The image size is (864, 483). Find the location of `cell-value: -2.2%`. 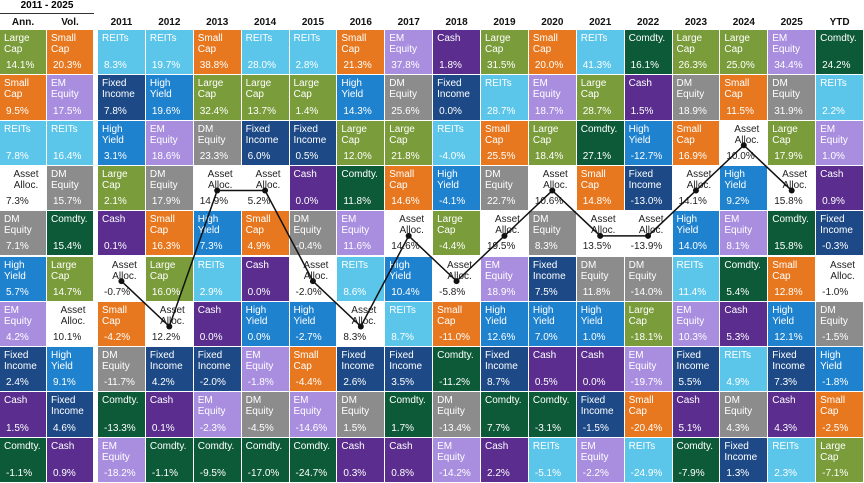

cell-value: -2.2% is located at coordinates (595, 473).